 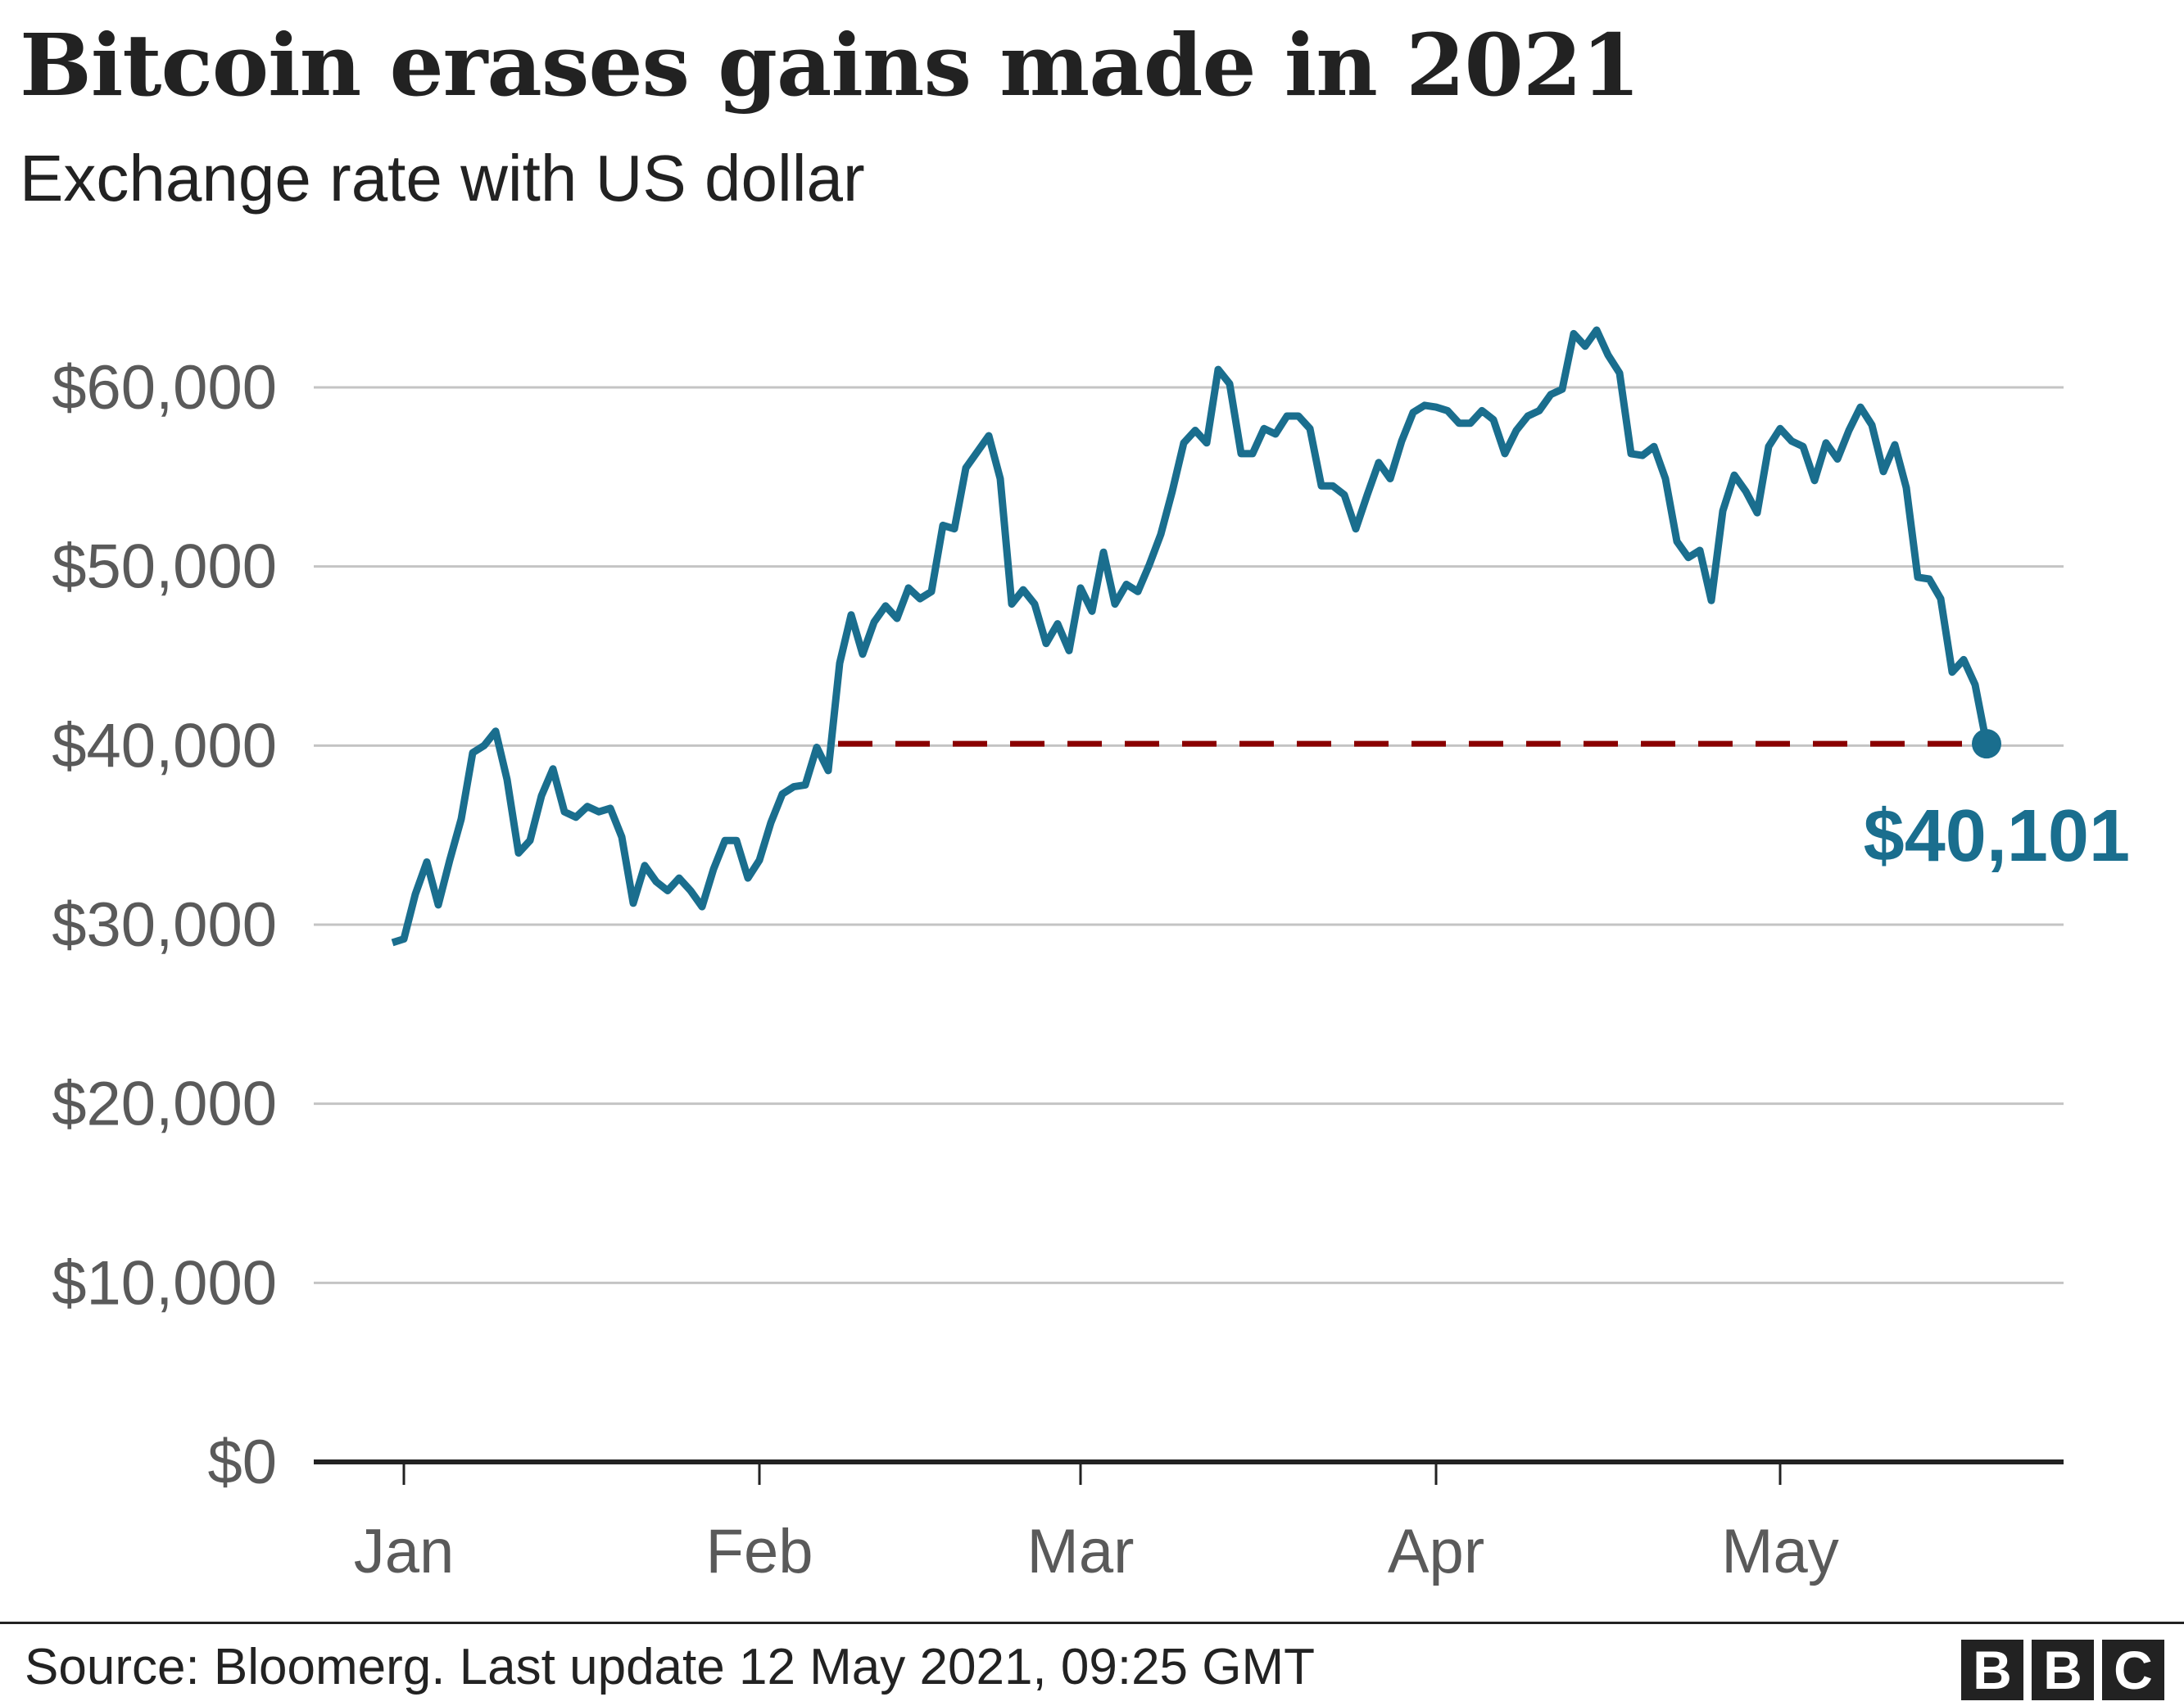 What do you see at coordinates (831, 65) in the screenshot?
I see `chart-title: Bitcoin erases gains made in 2021` at bounding box center [831, 65].